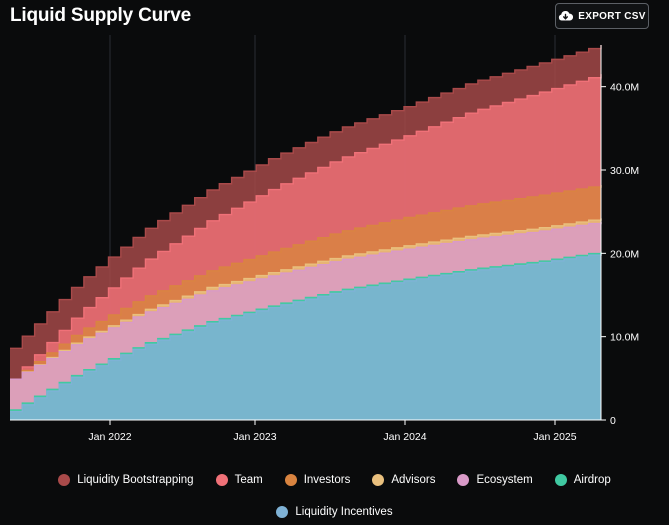 The width and height of the screenshot is (669, 525). I want to click on legend-item-liquidity-bootstrapping: Liquidity Bootstrapping, so click(126, 480).